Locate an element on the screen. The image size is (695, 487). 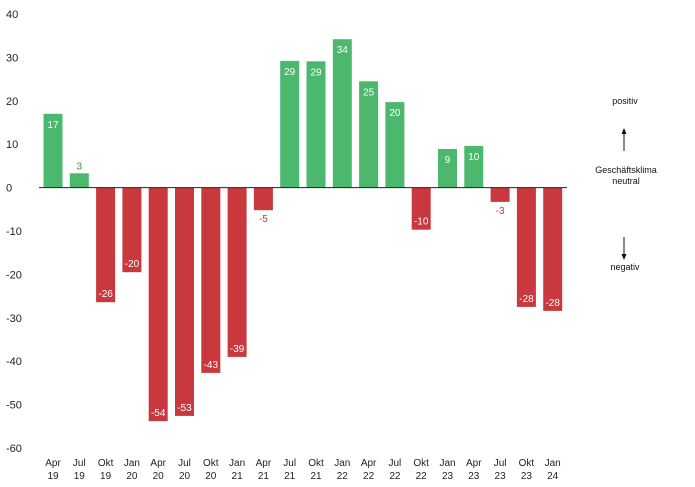
legend-neutral: neutral is located at coordinates (626, 181).